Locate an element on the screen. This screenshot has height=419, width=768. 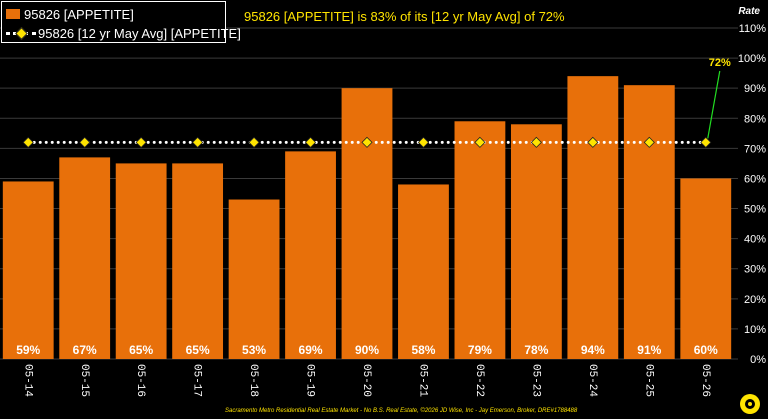
bar-value-label: 90% is located at coordinates (367, 350).